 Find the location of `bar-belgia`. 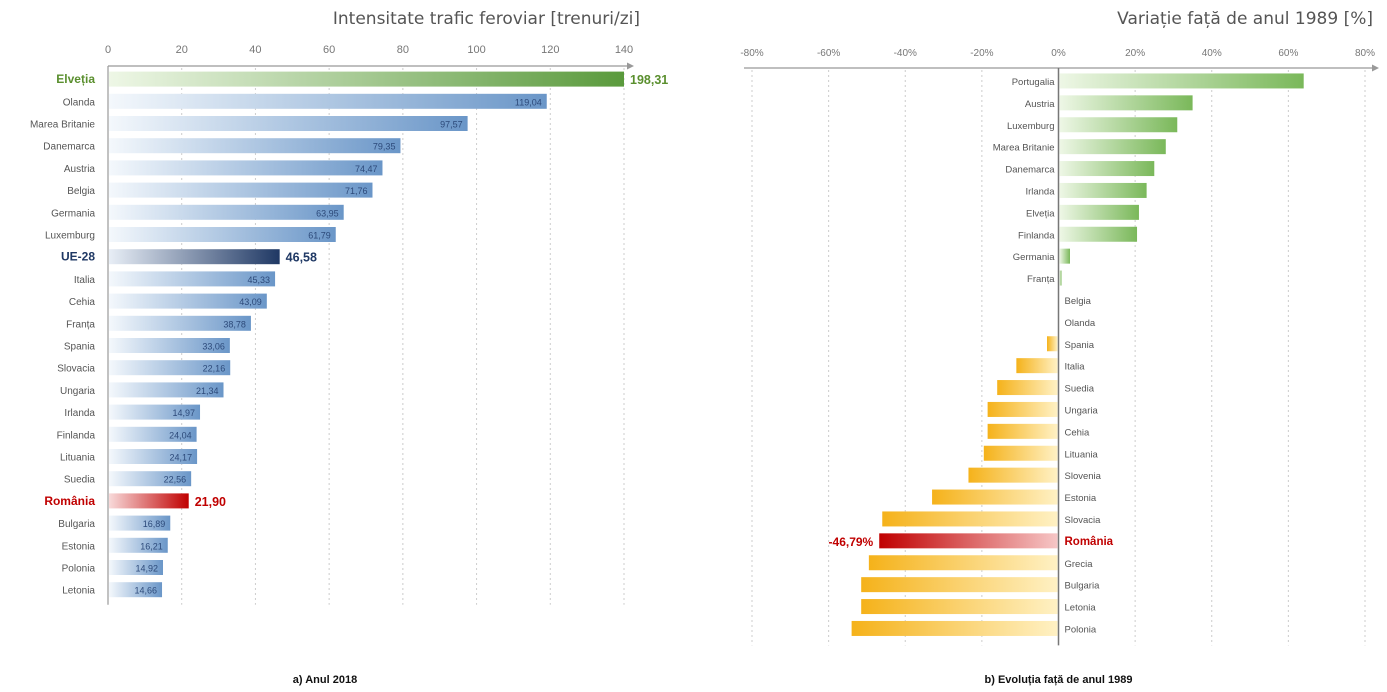

bar-belgia is located at coordinates (241, 190).